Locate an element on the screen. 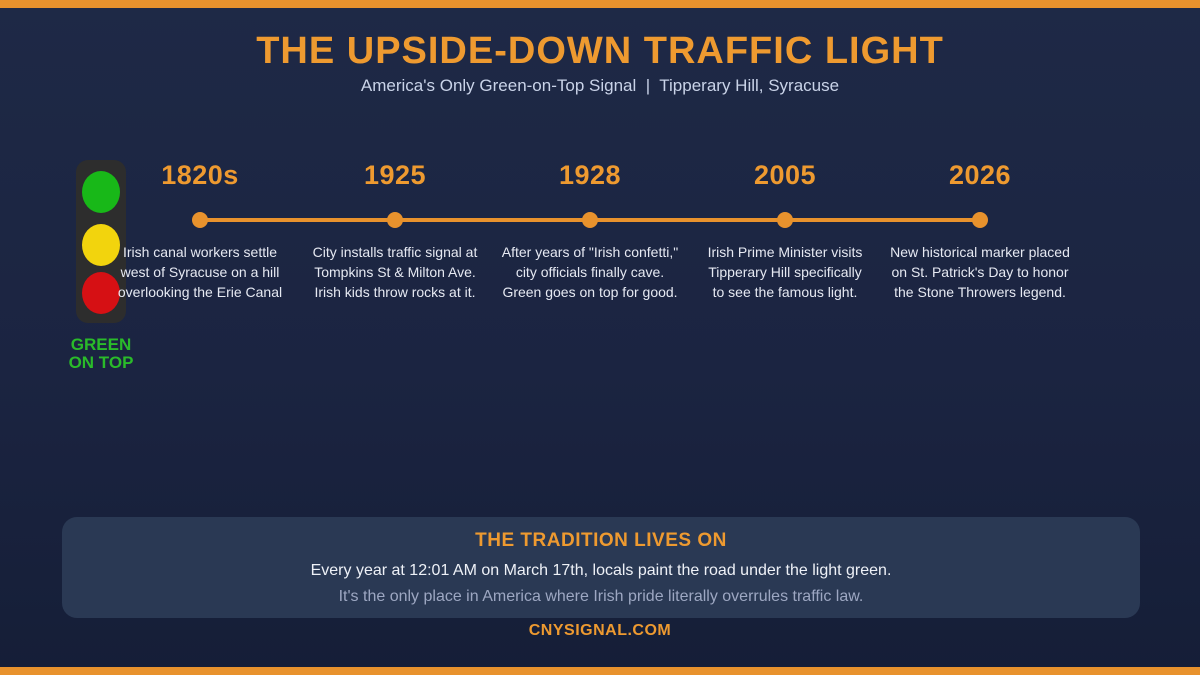 The width and height of the screenshot is (1200, 675). green-on-top-caption: GREEN ON TOP is located at coordinates (101, 353).